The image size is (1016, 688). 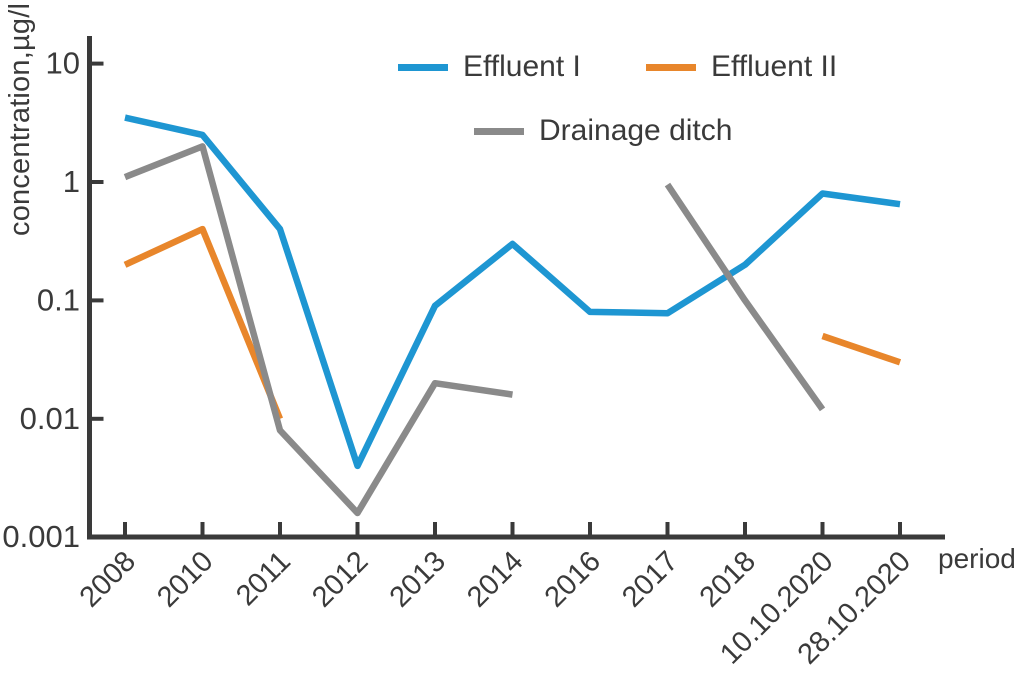 I want to click on legend-swatch-effluent-1-icon, so click(x=423, y=67).